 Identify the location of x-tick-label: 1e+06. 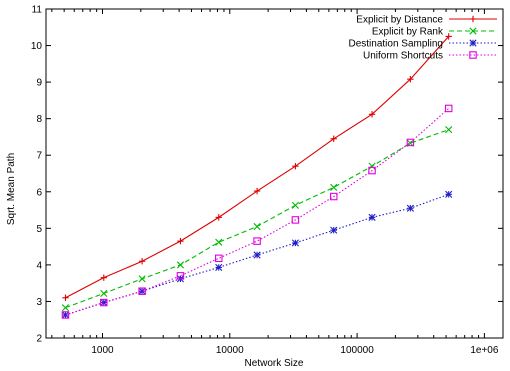
(484, 350).